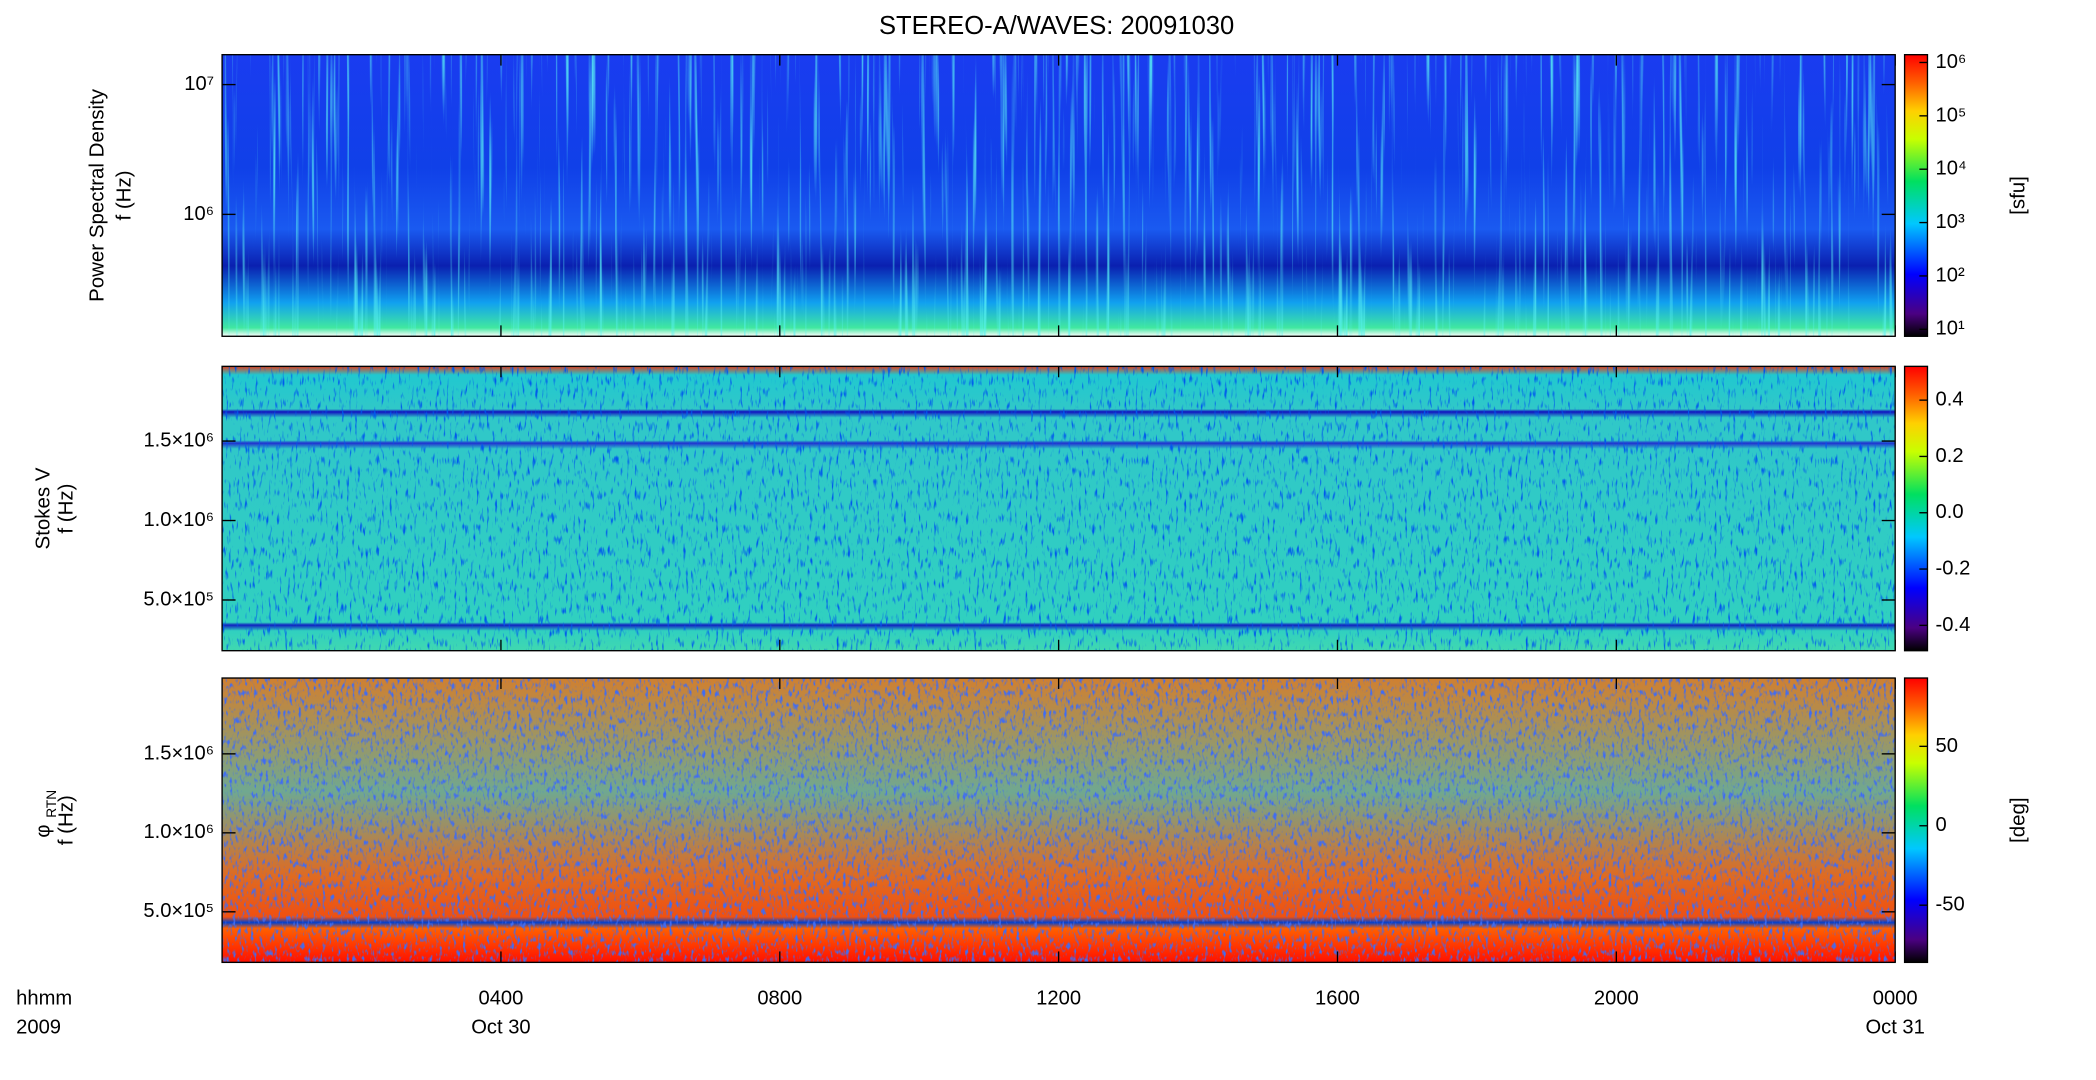  I want to click on x-row-label: 2009, so click(38, 1027).